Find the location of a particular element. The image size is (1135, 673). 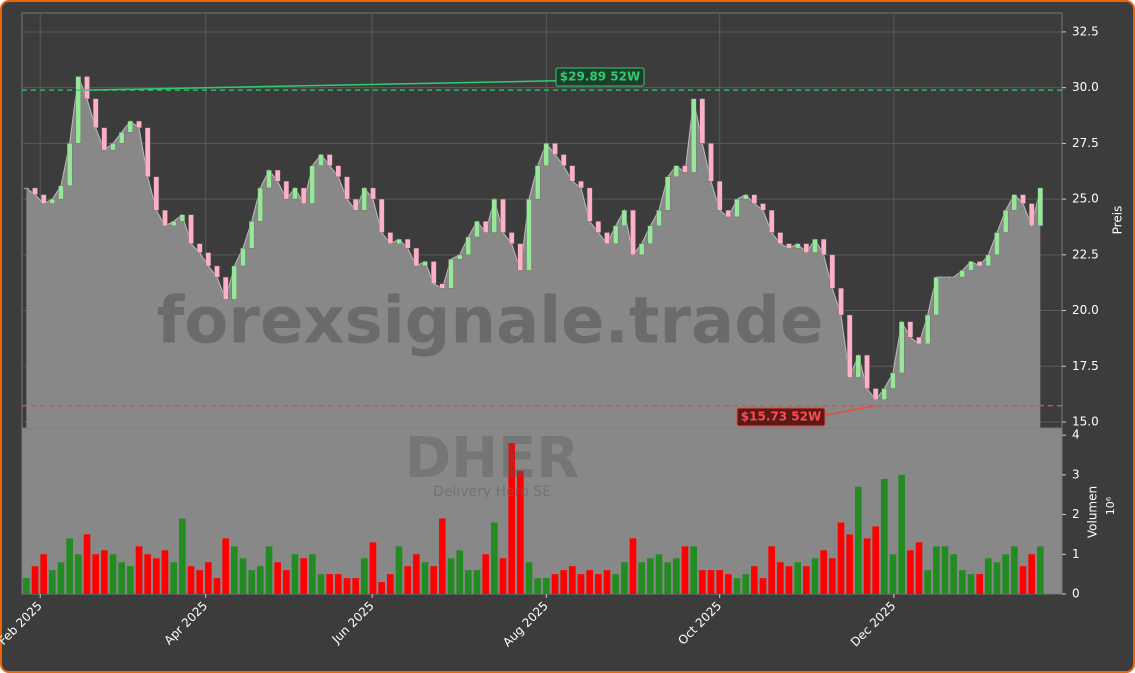

y-tick-label: 22.5 is located at coordinates (1085, 254).